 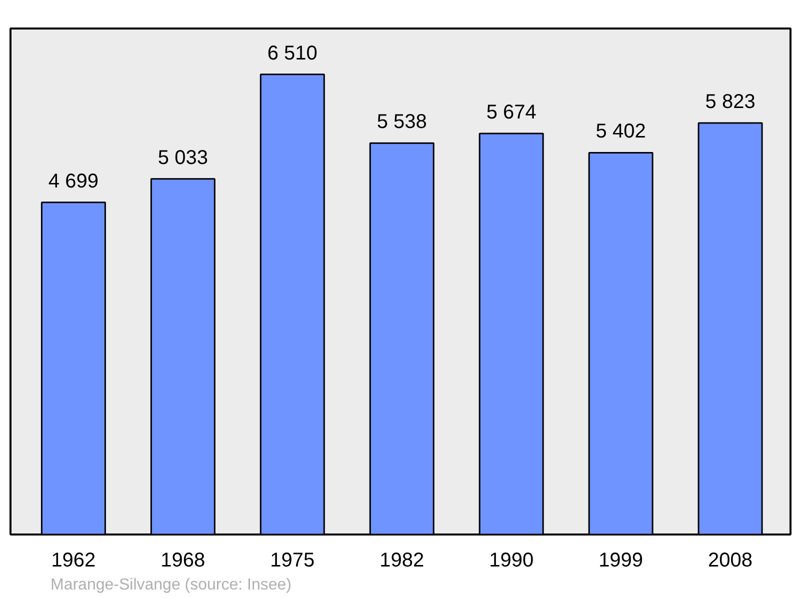 What do you see at coordinates (621, 561) in the screenshot?
I see `x-tick-label: 1999` at bounding box center [621, 561].